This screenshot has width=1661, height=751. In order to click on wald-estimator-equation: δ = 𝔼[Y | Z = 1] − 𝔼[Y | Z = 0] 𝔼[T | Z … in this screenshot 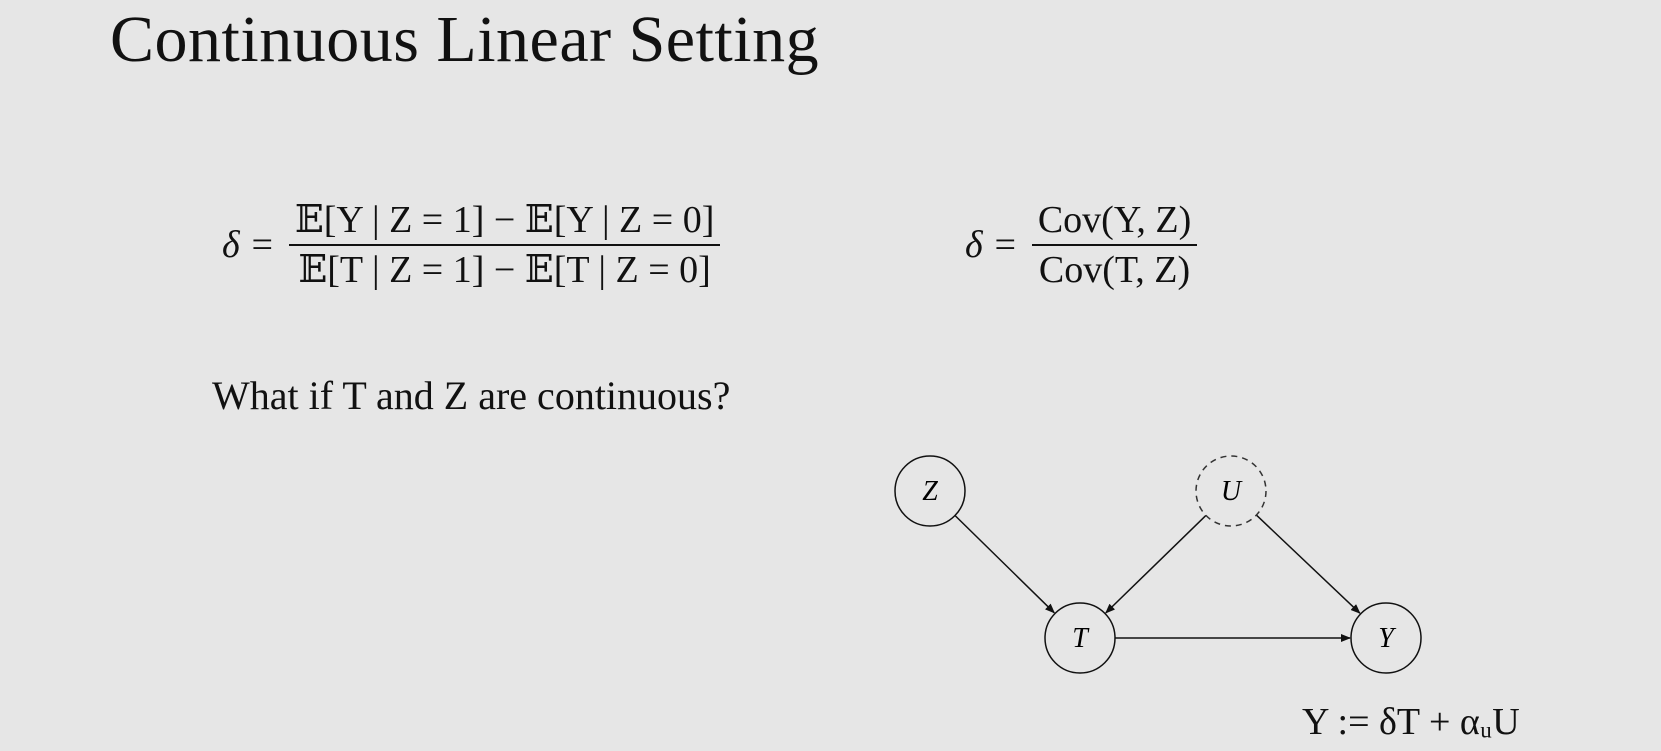, I will do `click(471, 245)`.